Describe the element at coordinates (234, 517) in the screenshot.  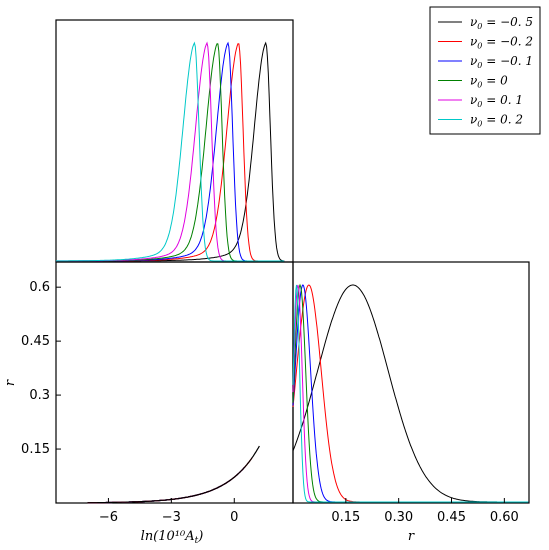
I see `bl-xtick-label: 0` at that location.